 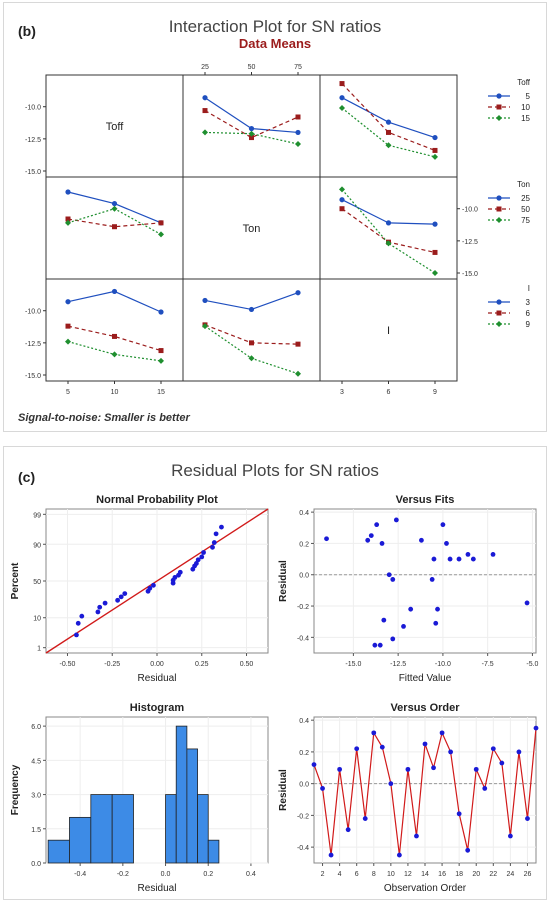 What do you see at coordinates (425, 678) in the screenshot?
I see `x-axis-label: Fitted Value` at bounding box center [425, 678].